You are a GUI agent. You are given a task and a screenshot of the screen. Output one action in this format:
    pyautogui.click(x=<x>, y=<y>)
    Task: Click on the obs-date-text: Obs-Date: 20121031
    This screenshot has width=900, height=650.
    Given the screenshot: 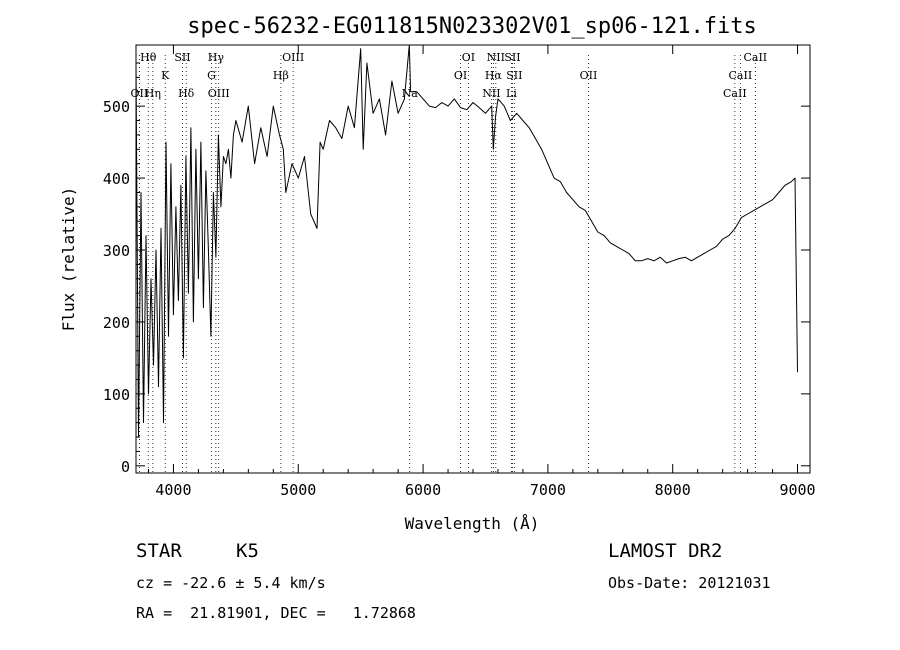 What is the action you would take?
    pyautogui.click(x=689, y=583)
    